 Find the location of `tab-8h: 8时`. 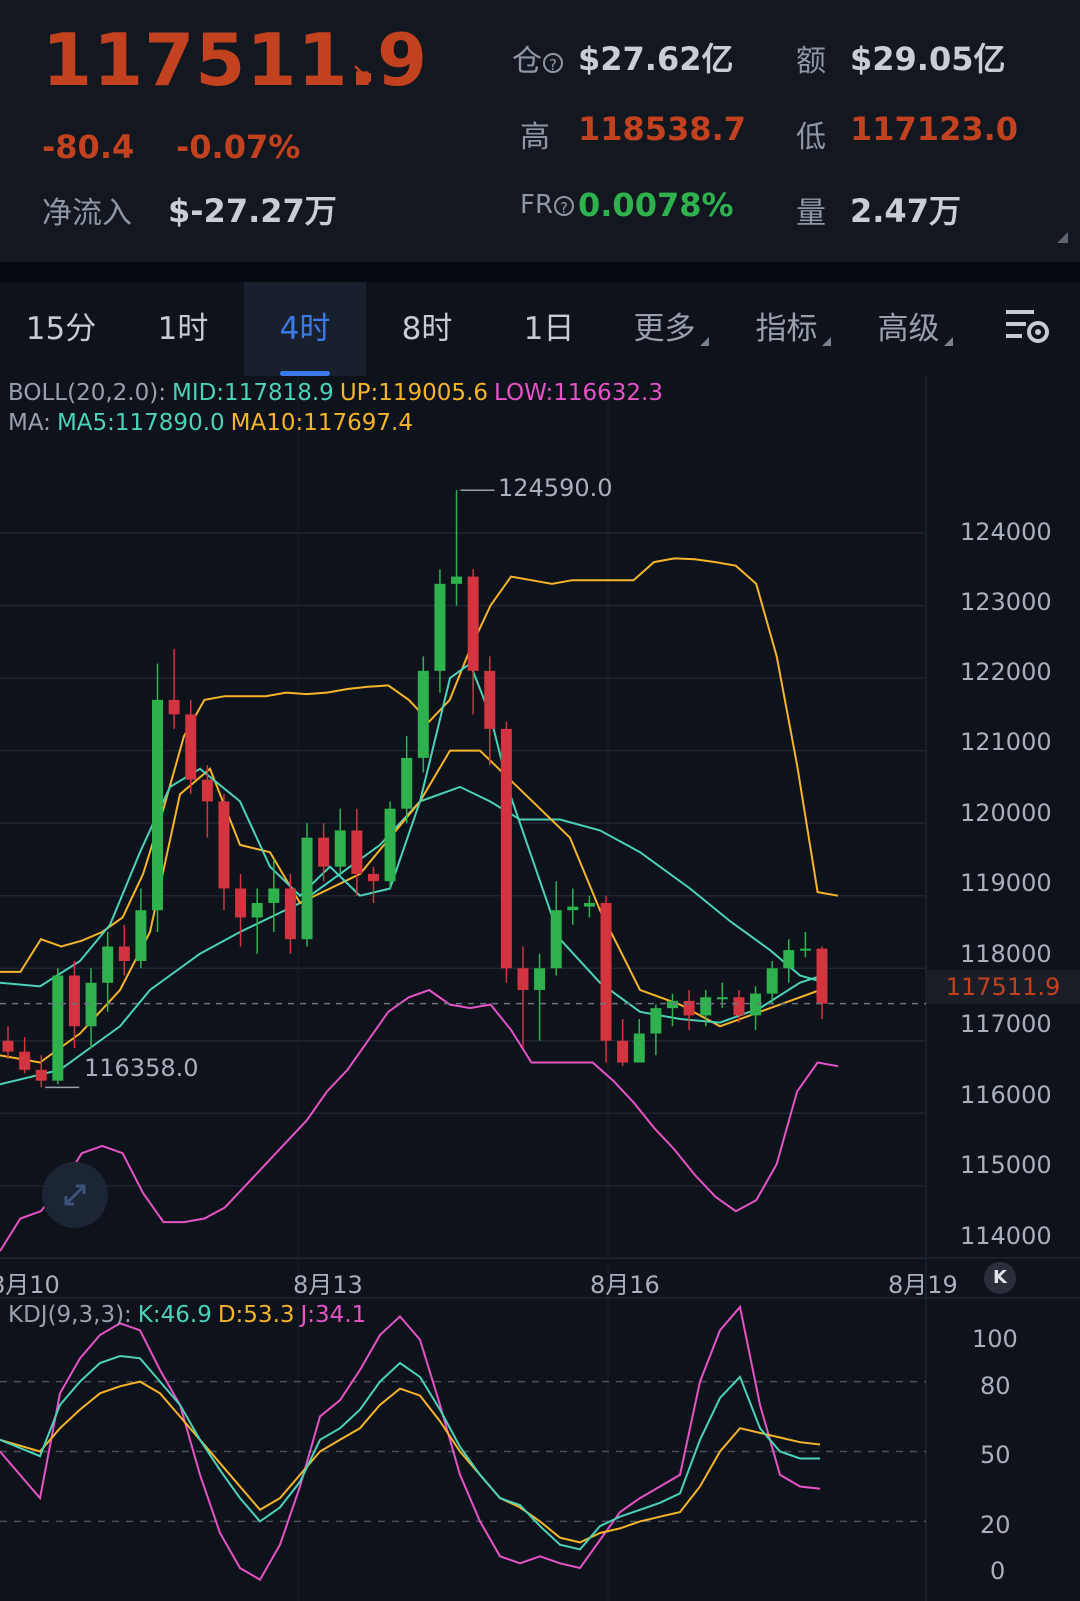

tab-8h: 8时 is located at coordinates (427, 329).